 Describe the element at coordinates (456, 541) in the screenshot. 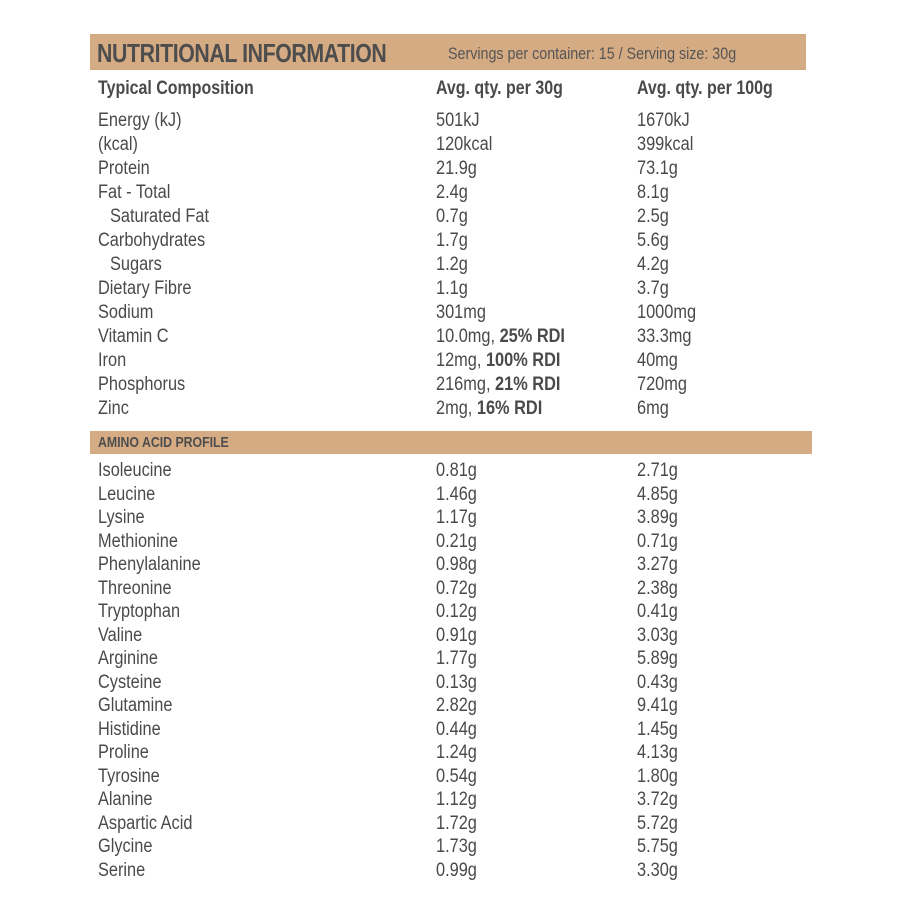

I see `amino-per-serving: 0.21g` at that location.